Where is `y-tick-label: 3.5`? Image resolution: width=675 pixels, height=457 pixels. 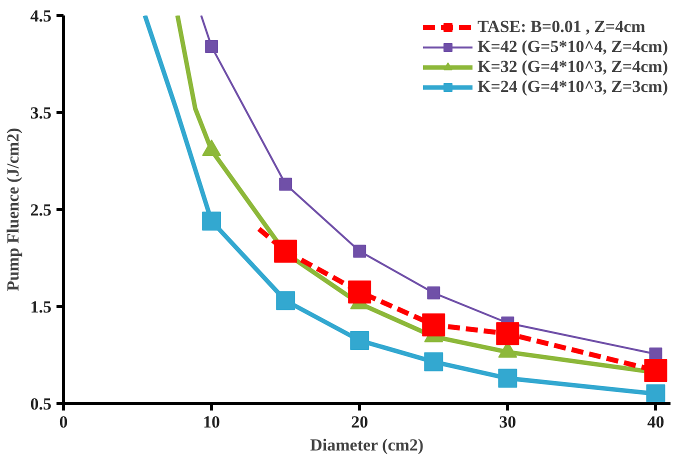
y-tick-label: 3.5 is located at coordinates (41, 113).